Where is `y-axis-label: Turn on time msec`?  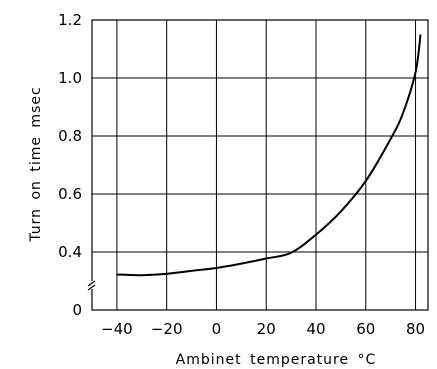
y-axis-label: Turn on time msec is located at coordinates (36, 164).